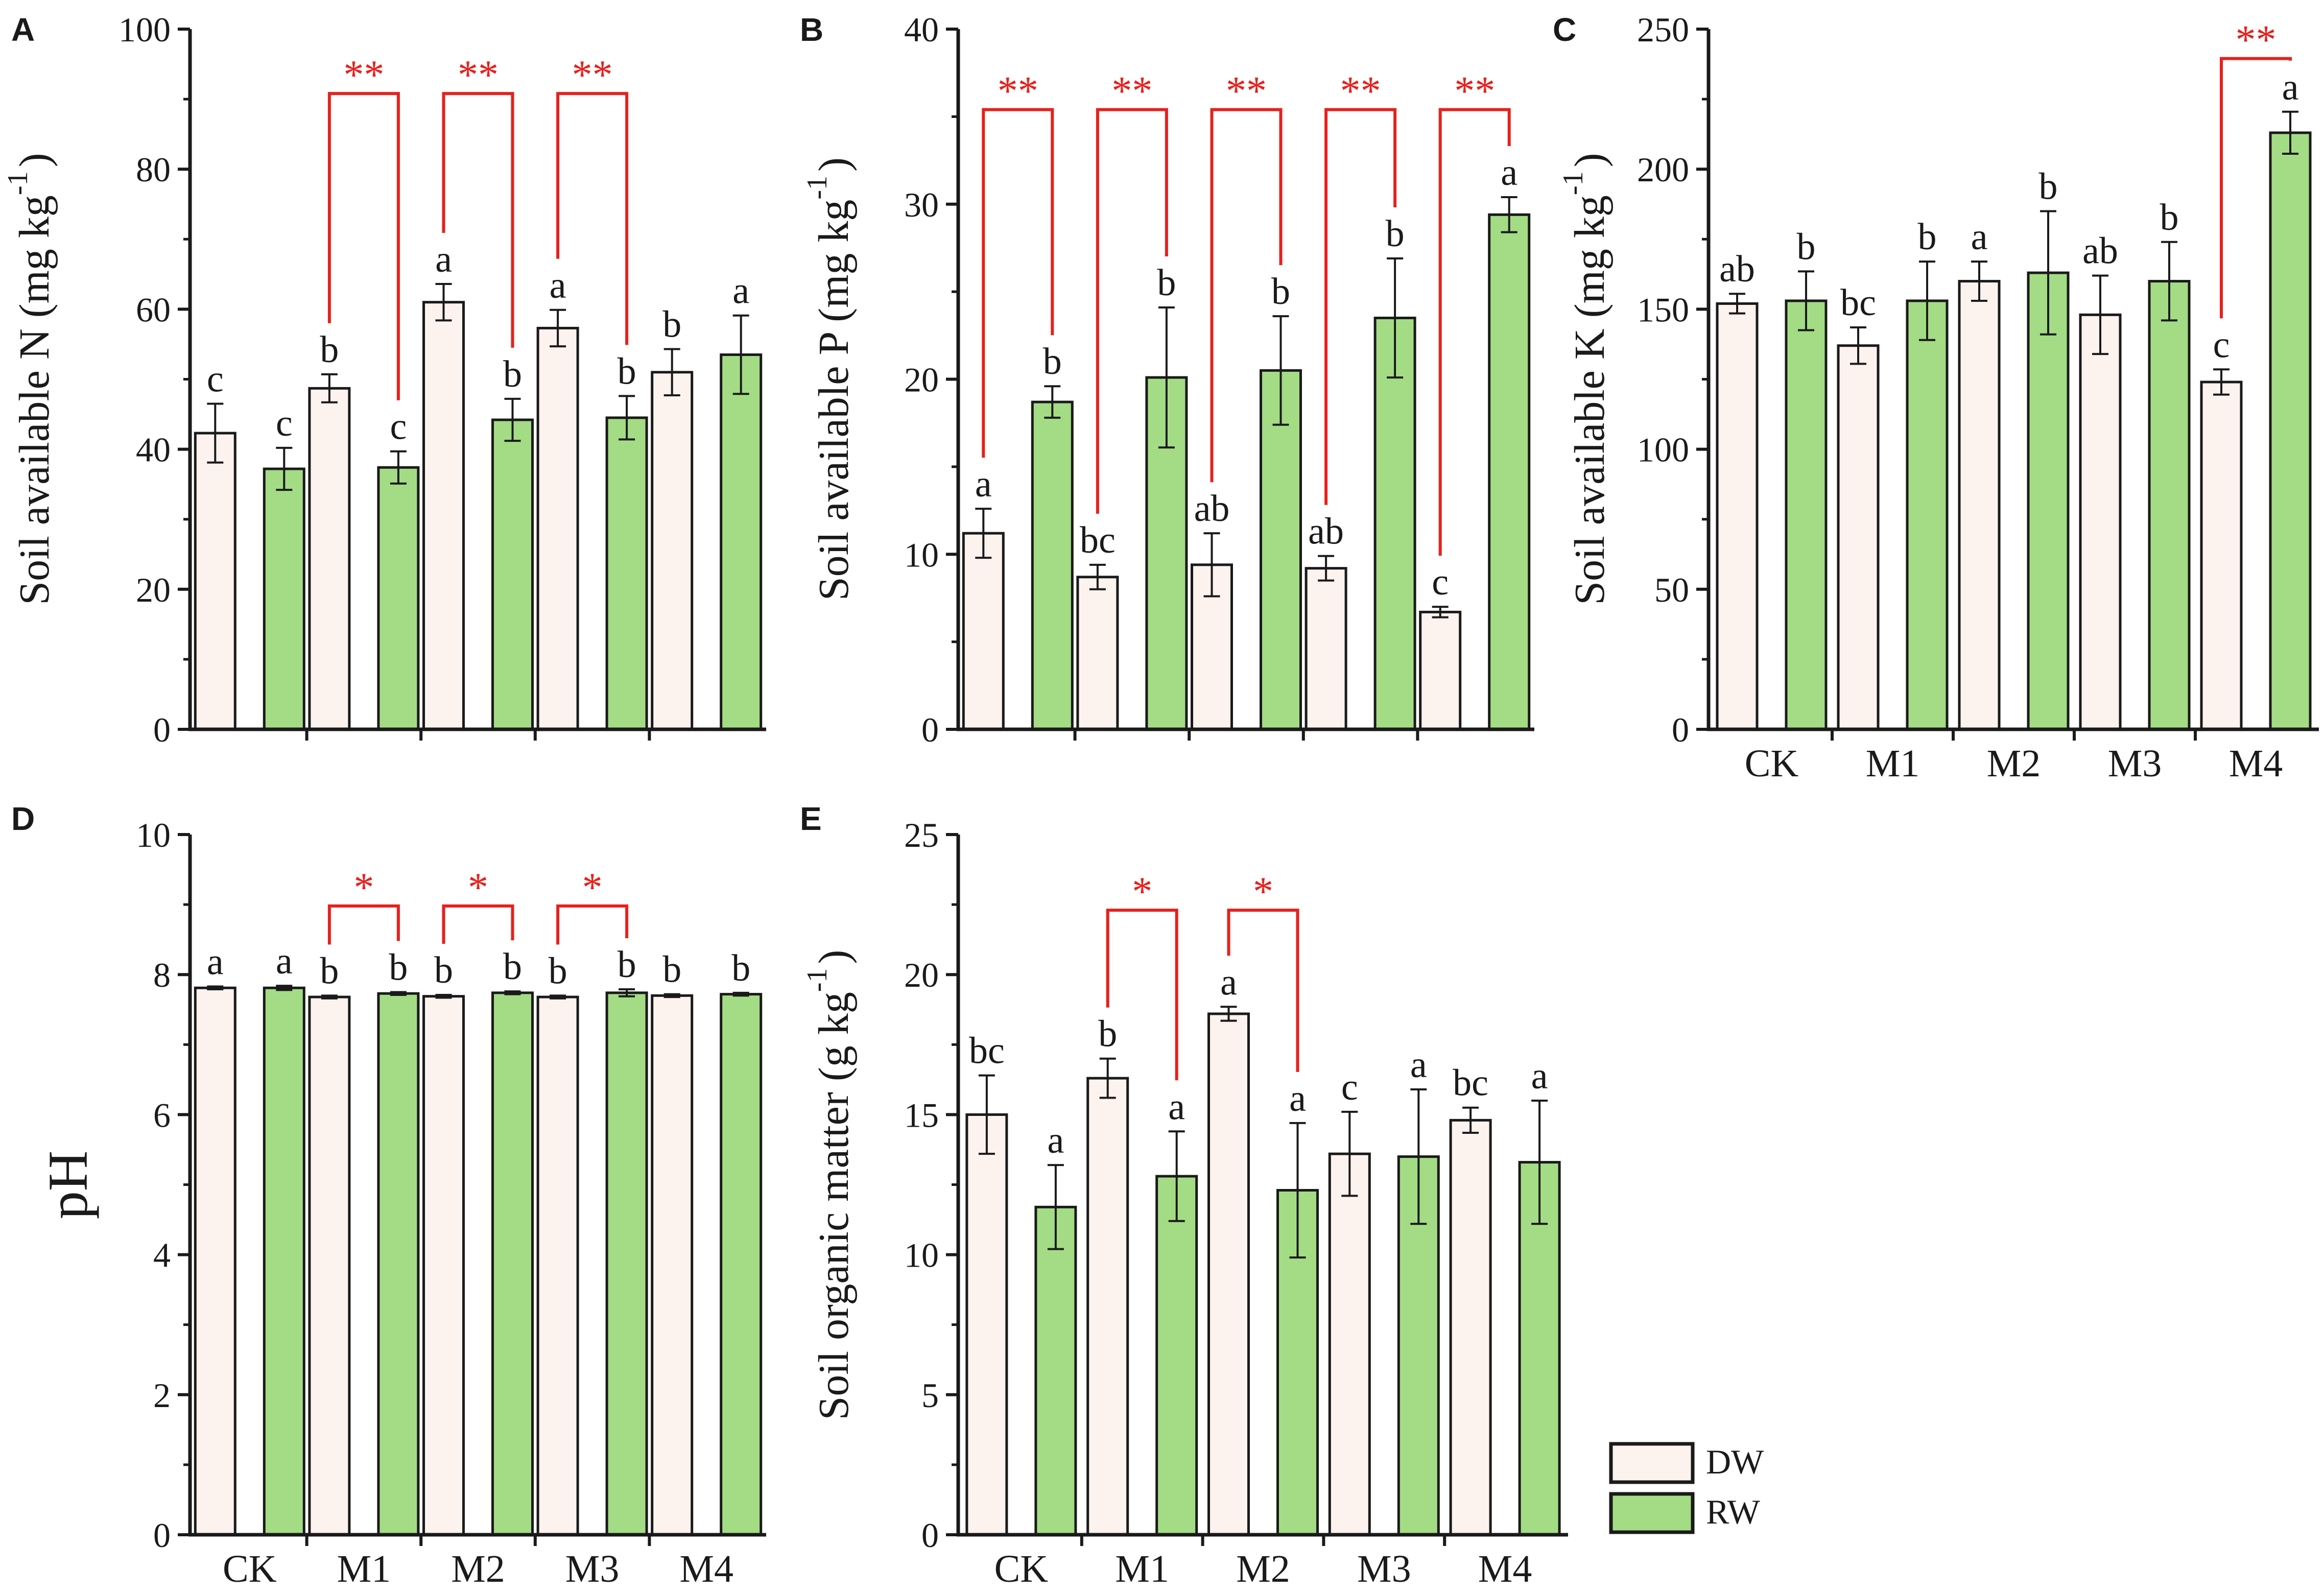 This screenshot has height=1594, width=2324. Describe the element at coordinates (1590, 400) in the screenshot. I see `y-axis-title-main: Soil available K (mg kg` at that location.